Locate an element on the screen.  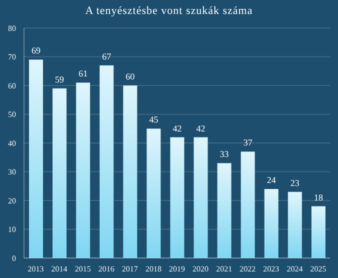
y-tick-label: 70 is located at coordinates (12, 57).